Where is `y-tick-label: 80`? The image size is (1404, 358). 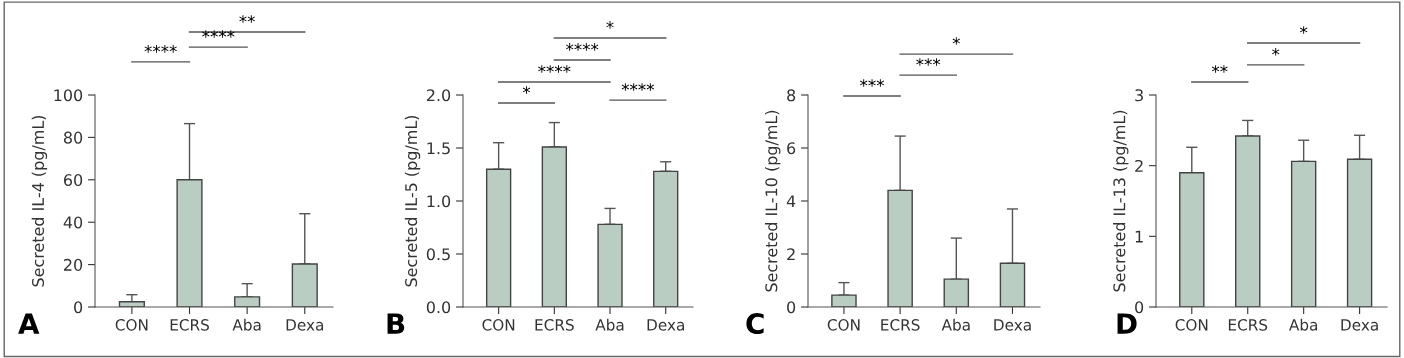
y-tick-label: 80 is located at coordinates (73, 137).